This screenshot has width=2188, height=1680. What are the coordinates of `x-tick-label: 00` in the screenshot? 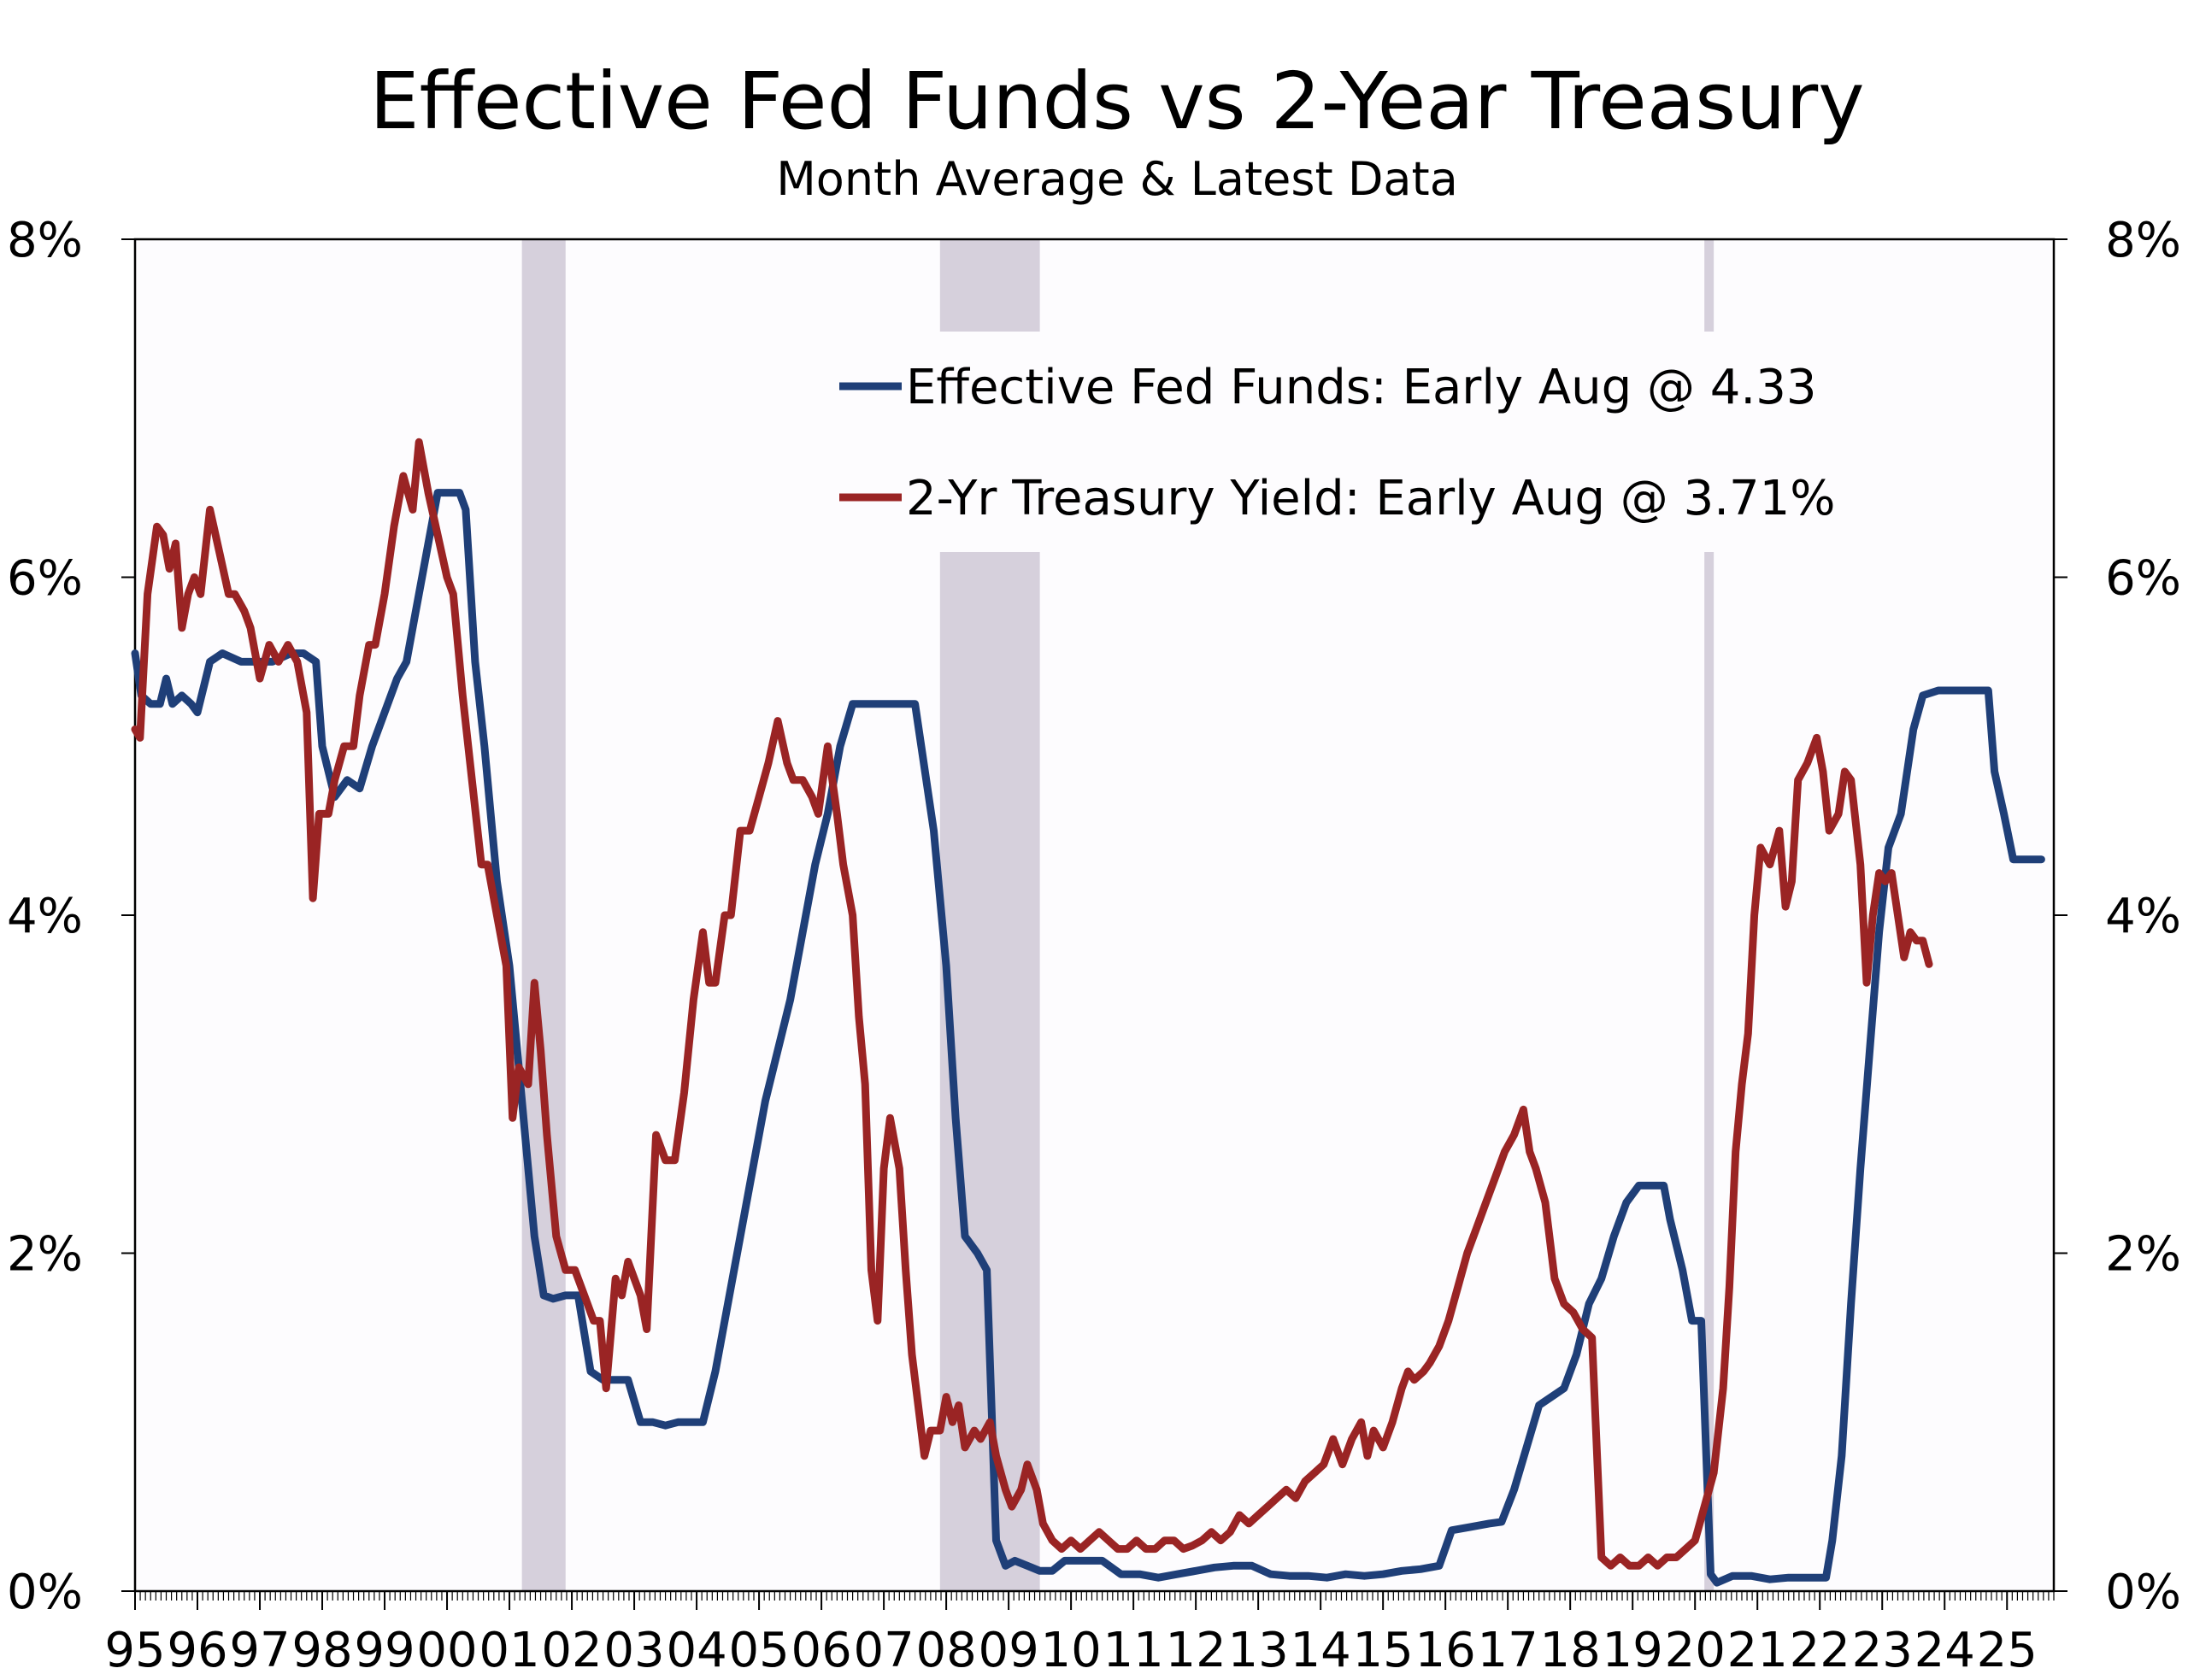 It's located at (447, 1650).